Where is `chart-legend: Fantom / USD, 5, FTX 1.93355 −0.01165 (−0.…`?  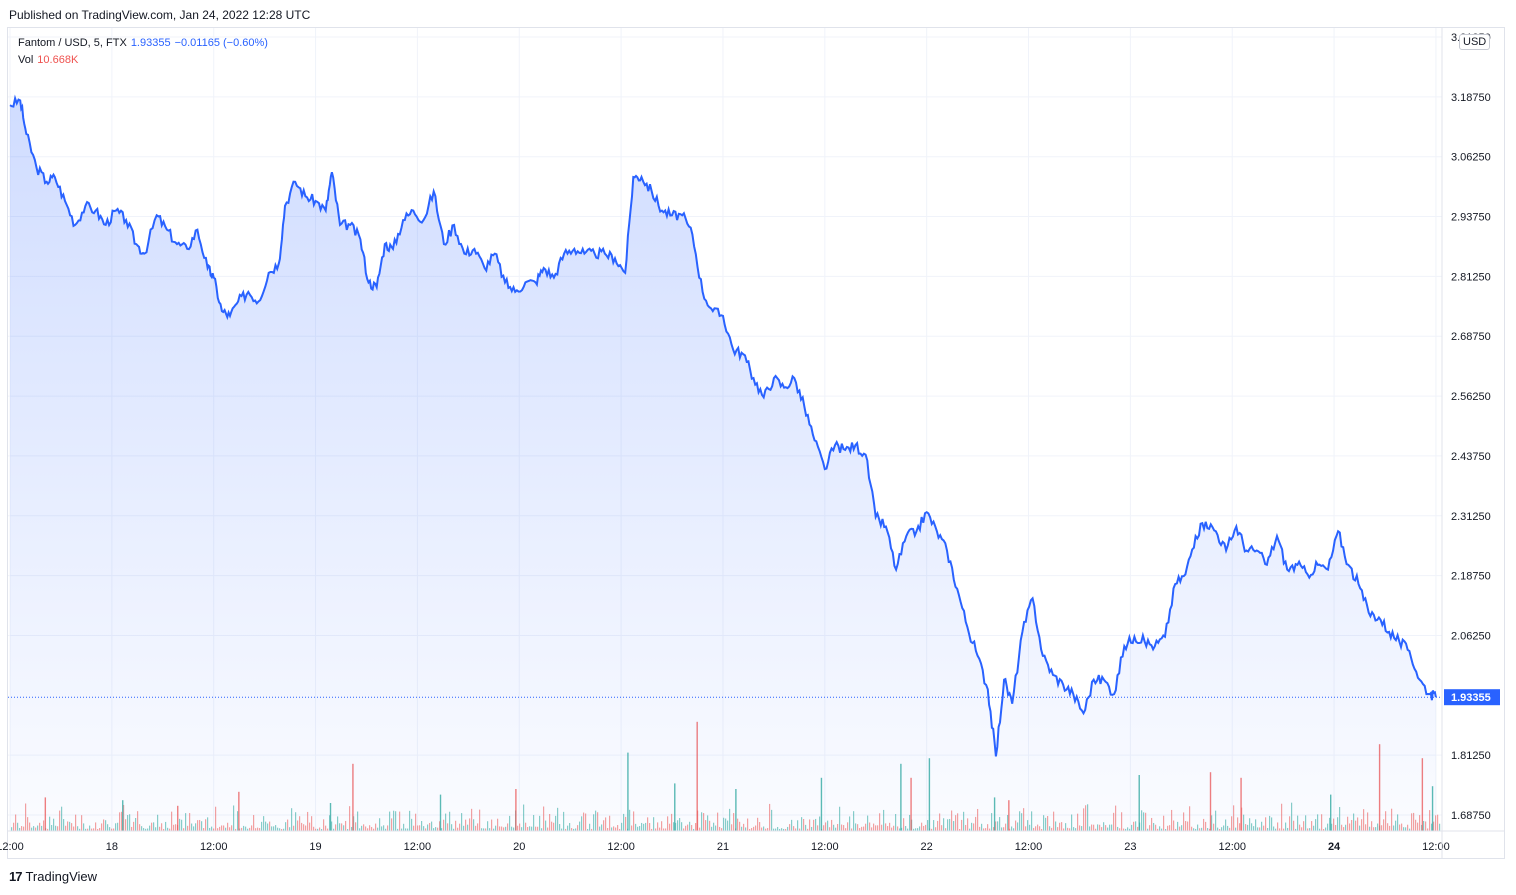 chart-legend: Fantom / USD, 5, FTX 1.93355 −0.01165 (−0.… is located at coordinates (143, 52).